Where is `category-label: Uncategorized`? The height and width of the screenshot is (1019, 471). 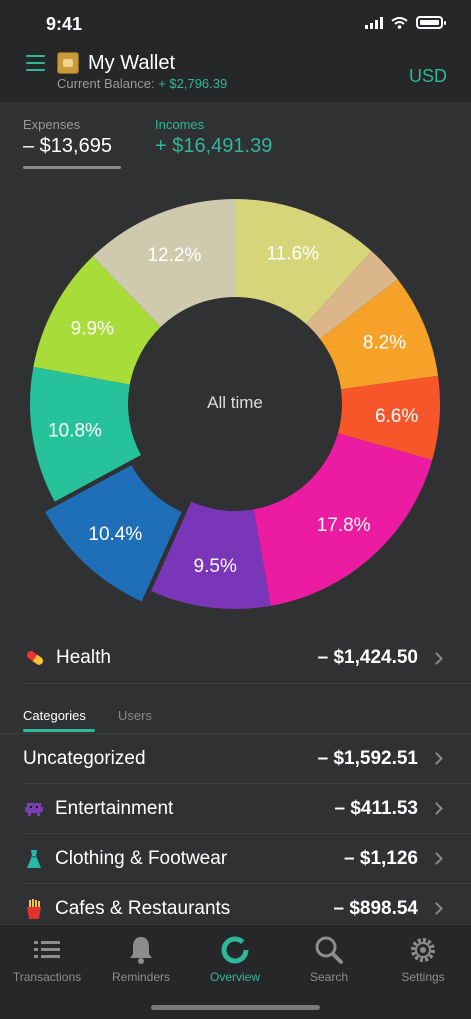 category-label: Uncategorized is located at coordinates (84, 758).